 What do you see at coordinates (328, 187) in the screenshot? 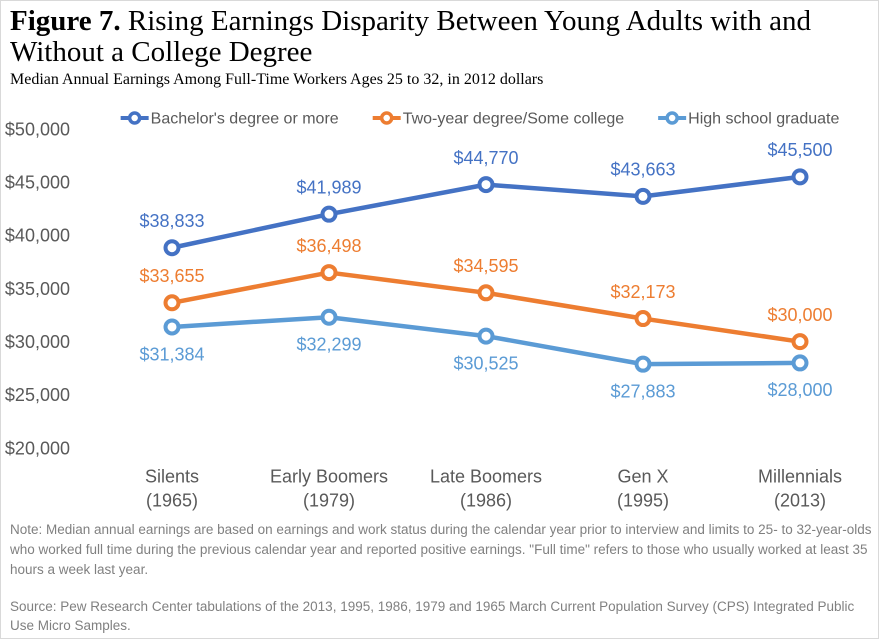
I see `data-label: $41,989` at bounding box center [328, 187].